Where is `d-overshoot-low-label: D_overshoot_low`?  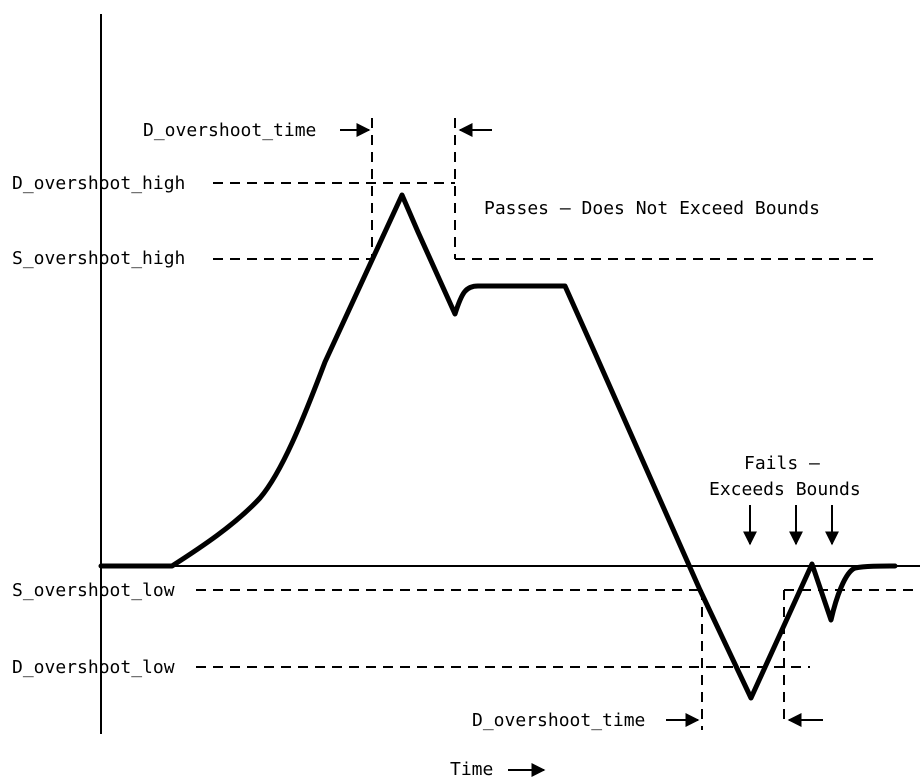 d-overshoot-low-label: D_overshoot_low is located at coordinates (93, 667).